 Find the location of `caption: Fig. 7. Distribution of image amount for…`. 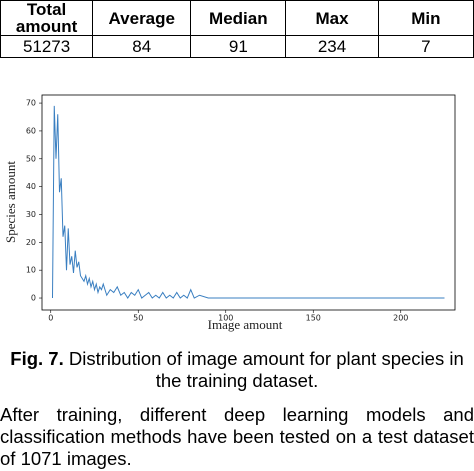

caption: Fig. 7. Distribution of image amount for… is located at coordinates (237, 370).